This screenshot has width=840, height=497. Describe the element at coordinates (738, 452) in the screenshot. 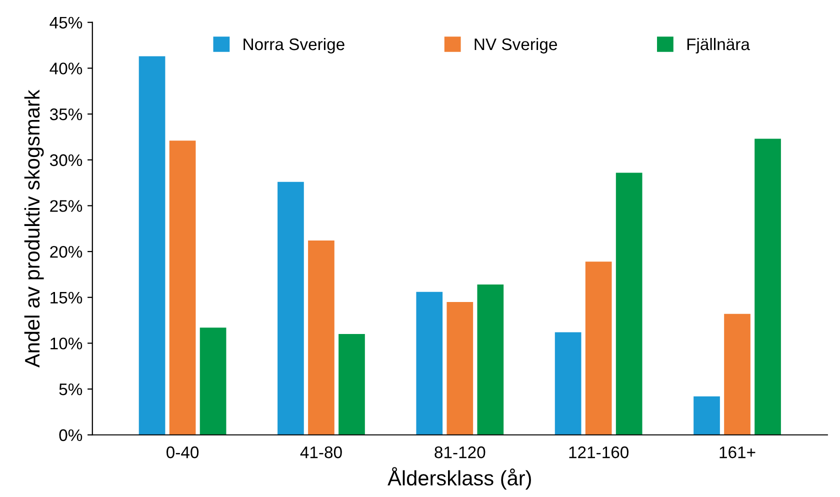

I see `x-tick-label: 161+` at that location.